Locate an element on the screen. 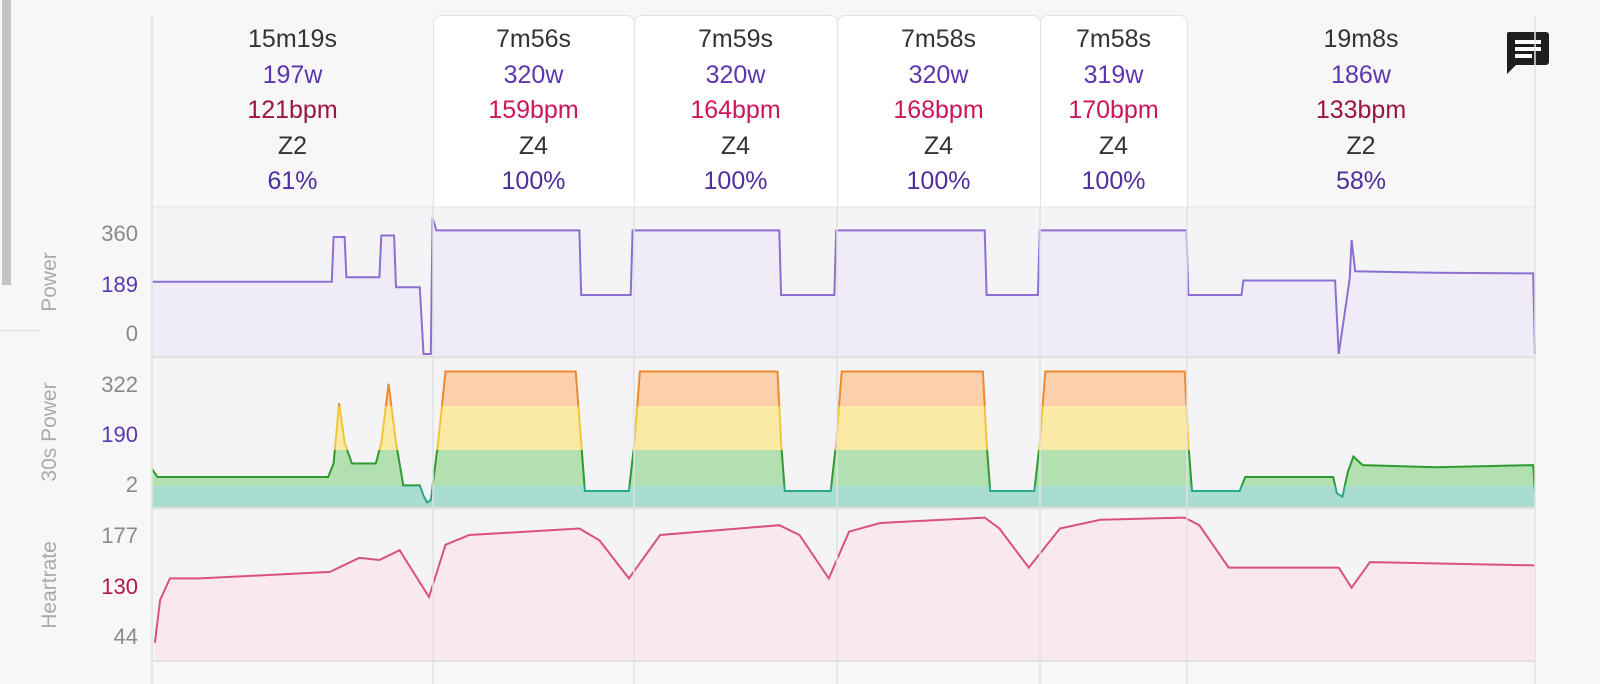 Image resolution: width=1600 pixels, height=684 pixels. y-axis-label: 30s Power is located at coordinates (49, 431).